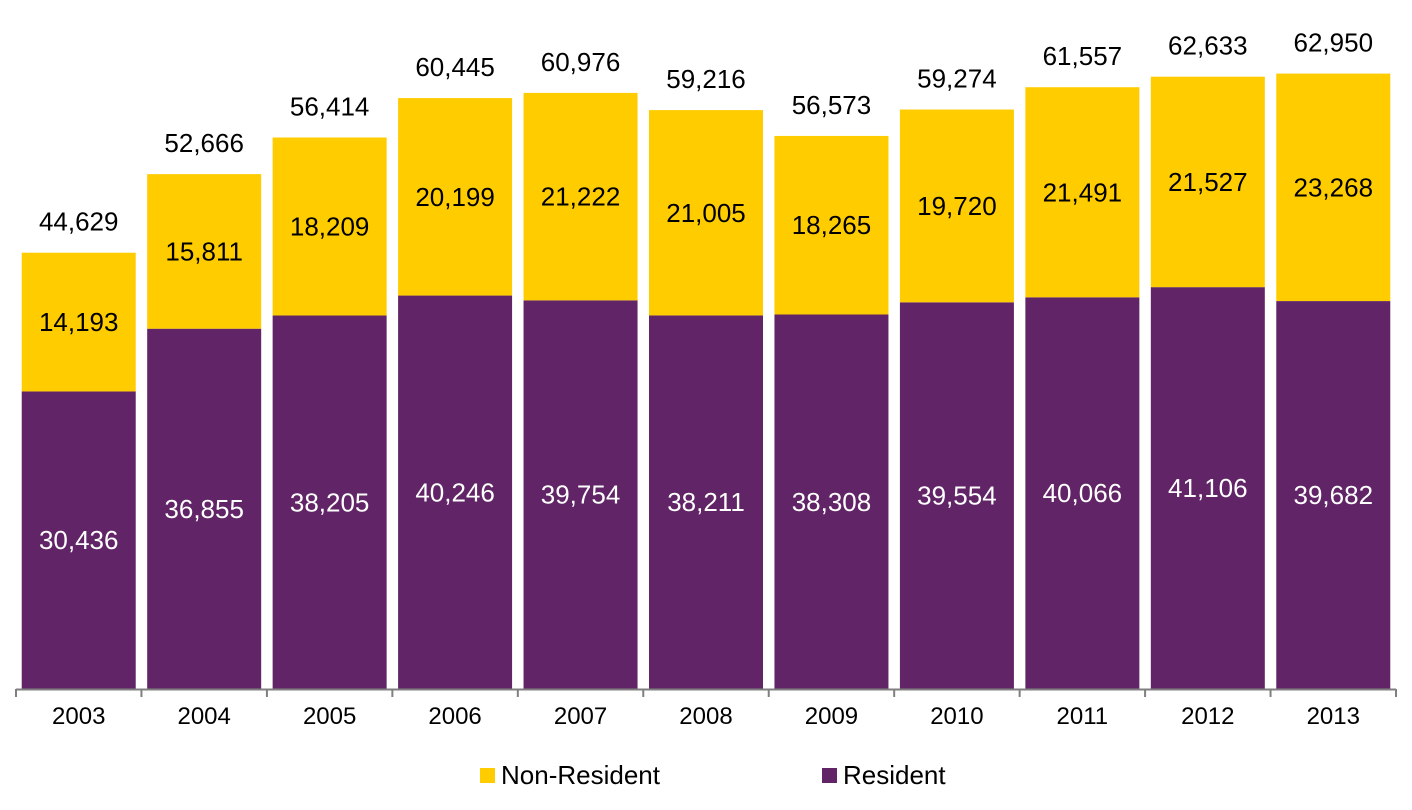 The width and height of the screenshot is (1412, 810). Describe the element at coordinates (1083, 56) in the screenshot. I see `total-label-2011: 61,557` at that location.